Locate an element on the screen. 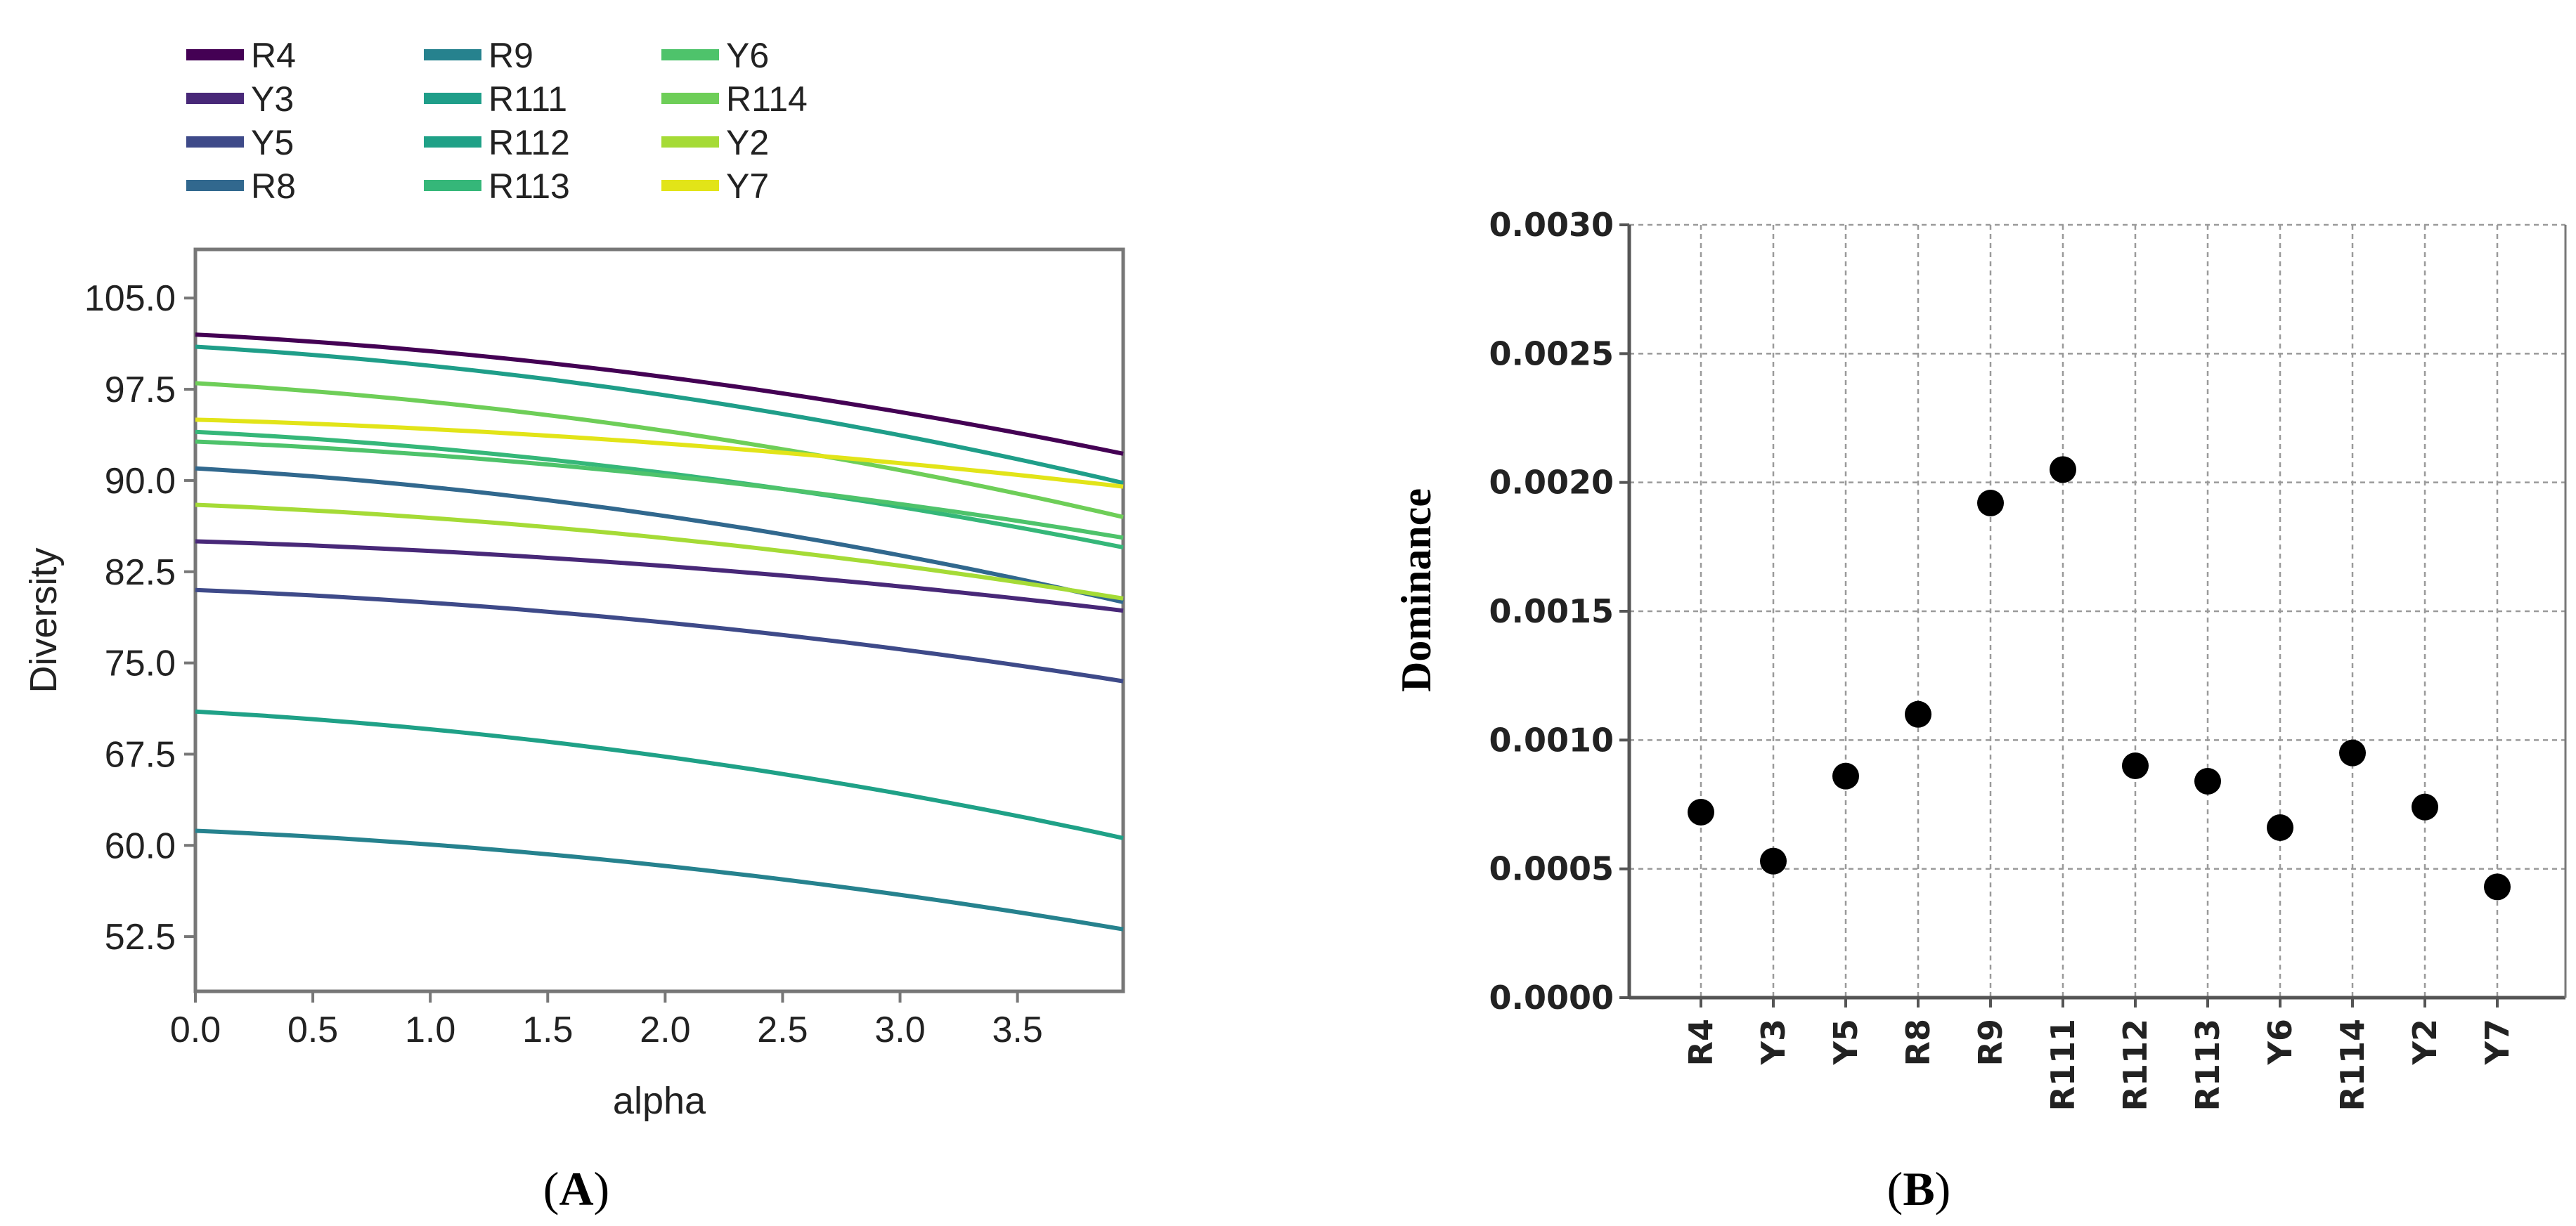  series-line-r112 is located at coordinates (660, 774).